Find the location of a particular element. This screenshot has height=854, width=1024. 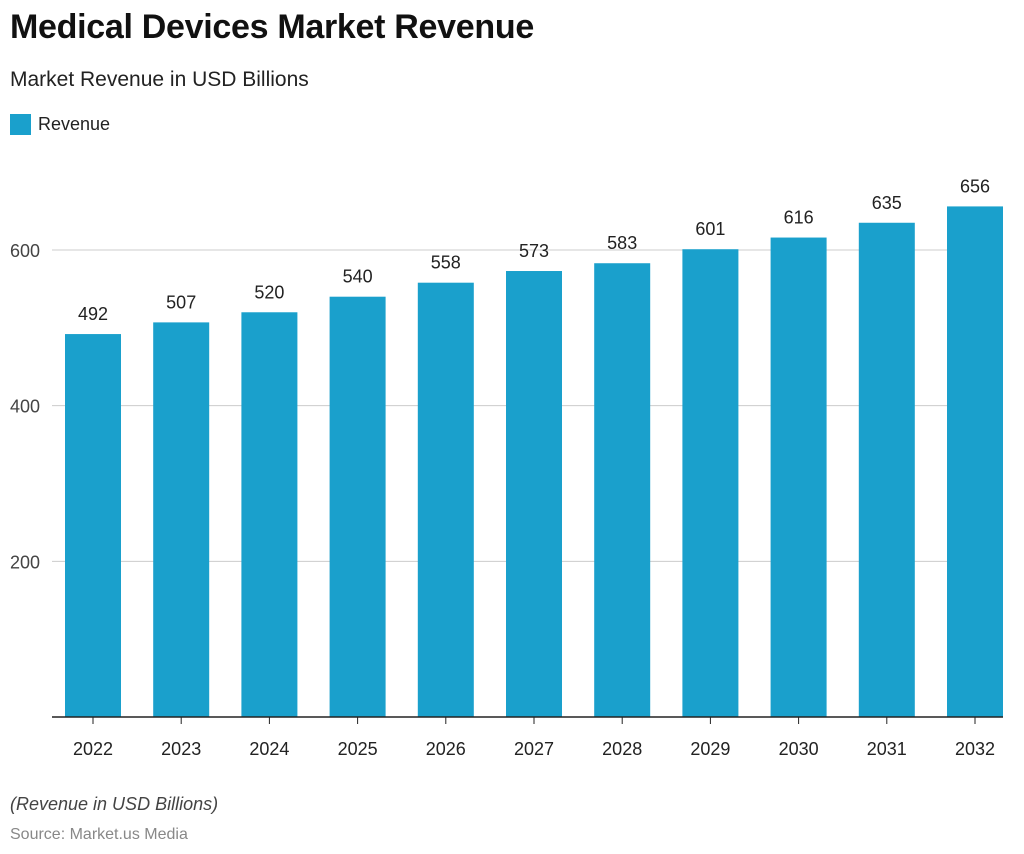

chart-source: Source: Market.us Media is located at coordinates (99, 834).